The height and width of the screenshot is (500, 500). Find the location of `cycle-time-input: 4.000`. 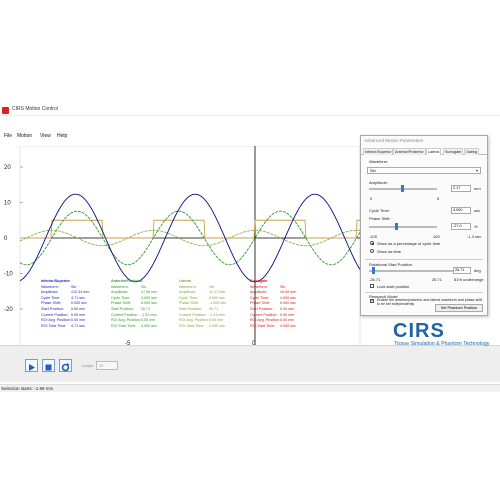

cycle-time-input: 4.000 is located at coordinates (461, 210).